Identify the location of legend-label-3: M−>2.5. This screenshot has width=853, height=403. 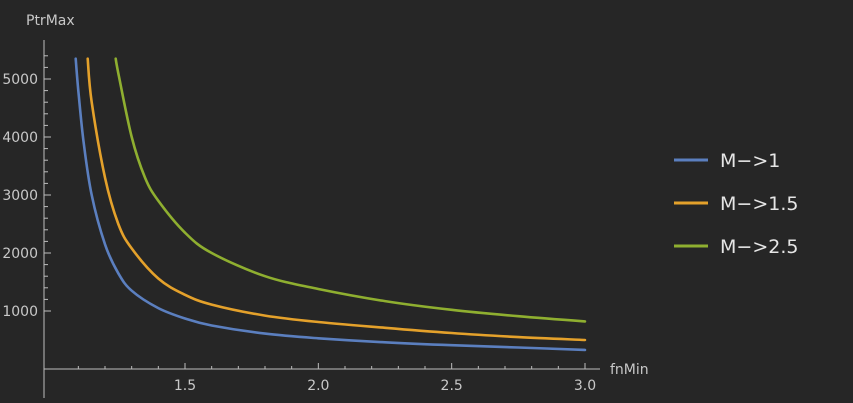
(759, 247).